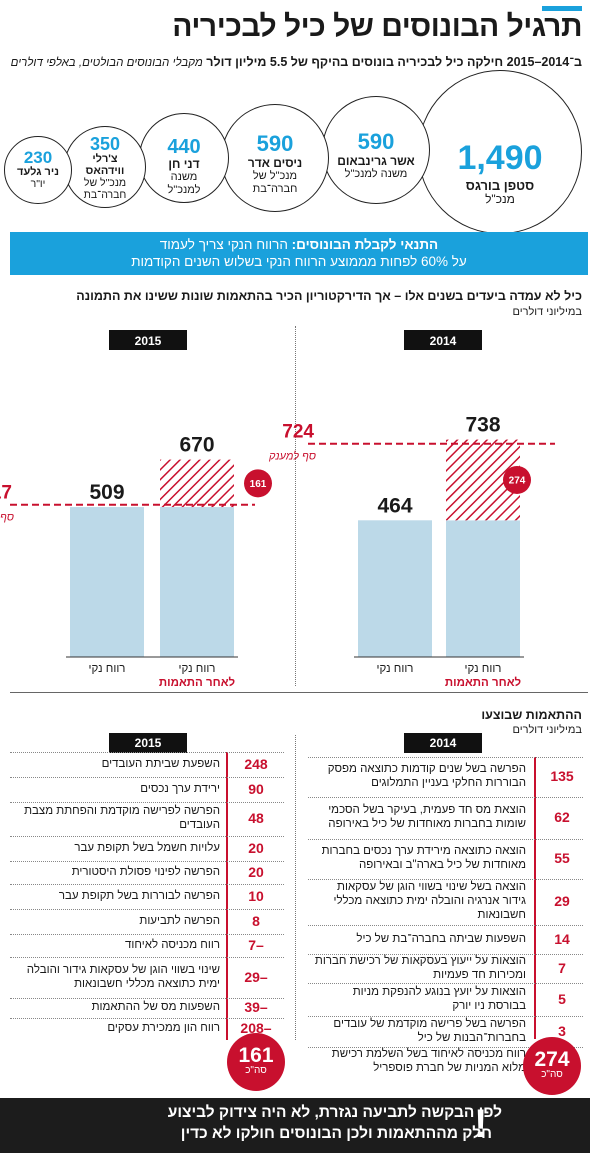 This screenshot has width=590, height=1153. Describe the element at coordinates (295, 887) in the screenshot. I see `tables-divider` at that location.